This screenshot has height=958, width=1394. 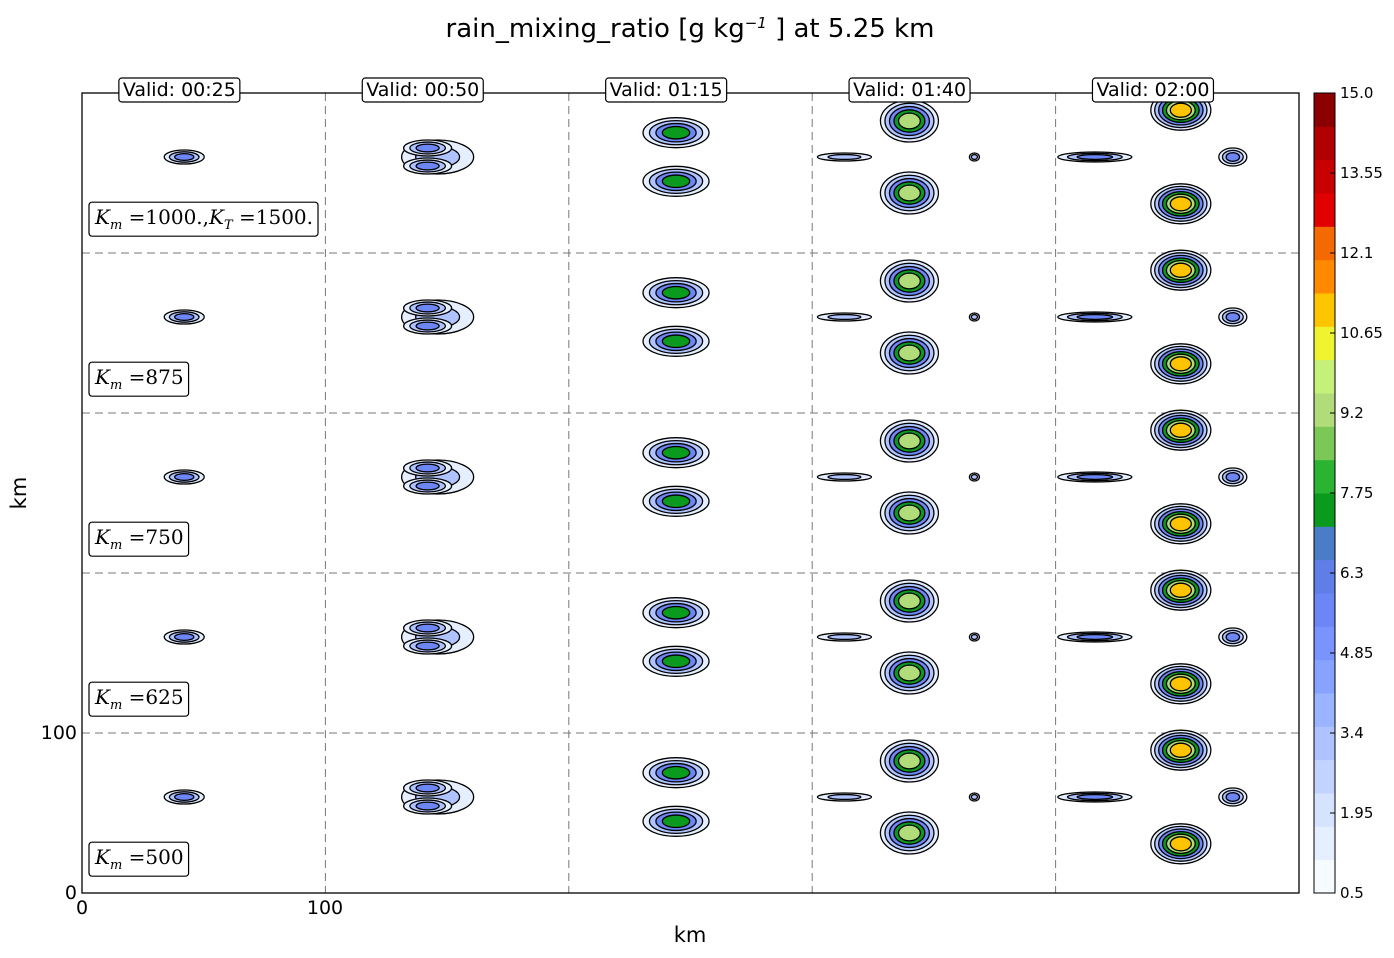 I want to click on row-label-text: Km =625, so click(x=139, y=699).